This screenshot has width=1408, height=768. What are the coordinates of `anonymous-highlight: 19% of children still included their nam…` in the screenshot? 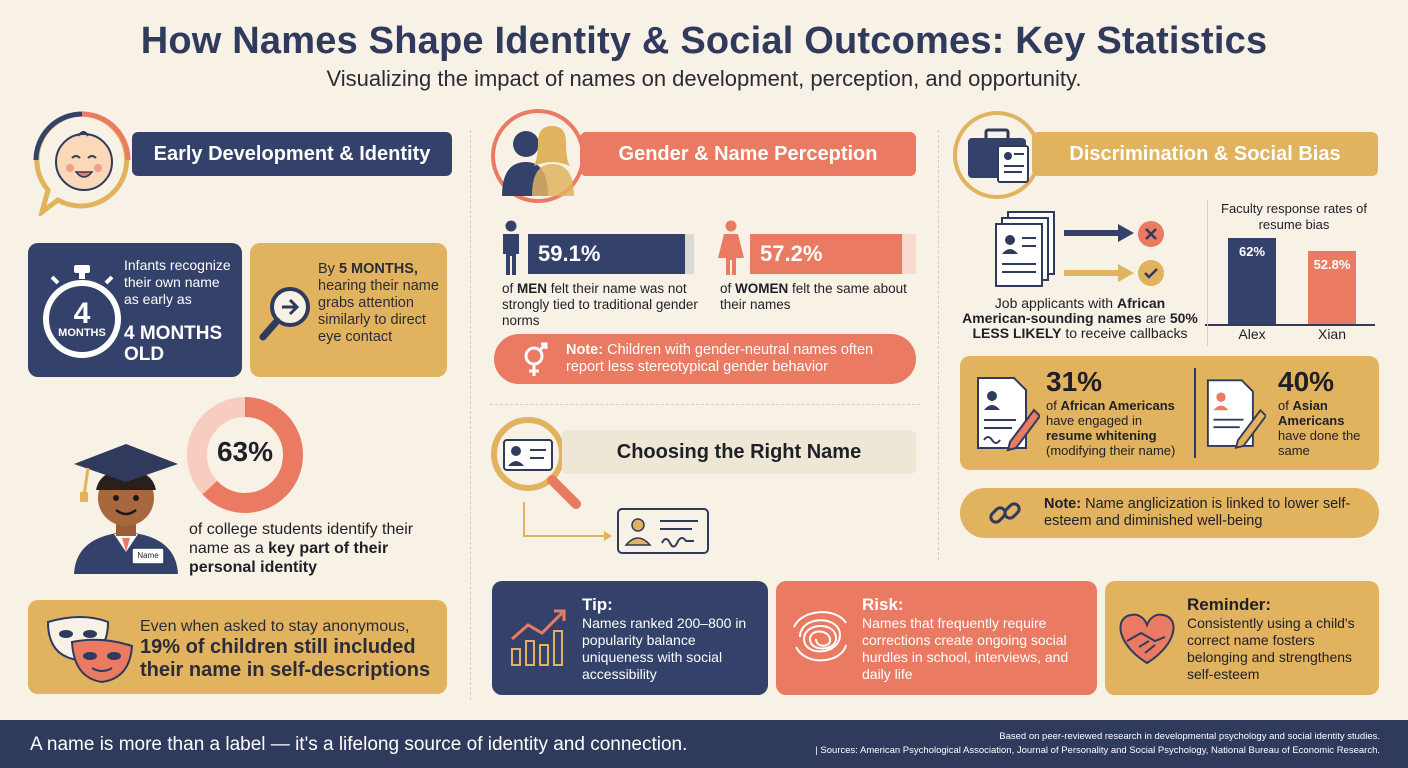 It's located at (285, 658).